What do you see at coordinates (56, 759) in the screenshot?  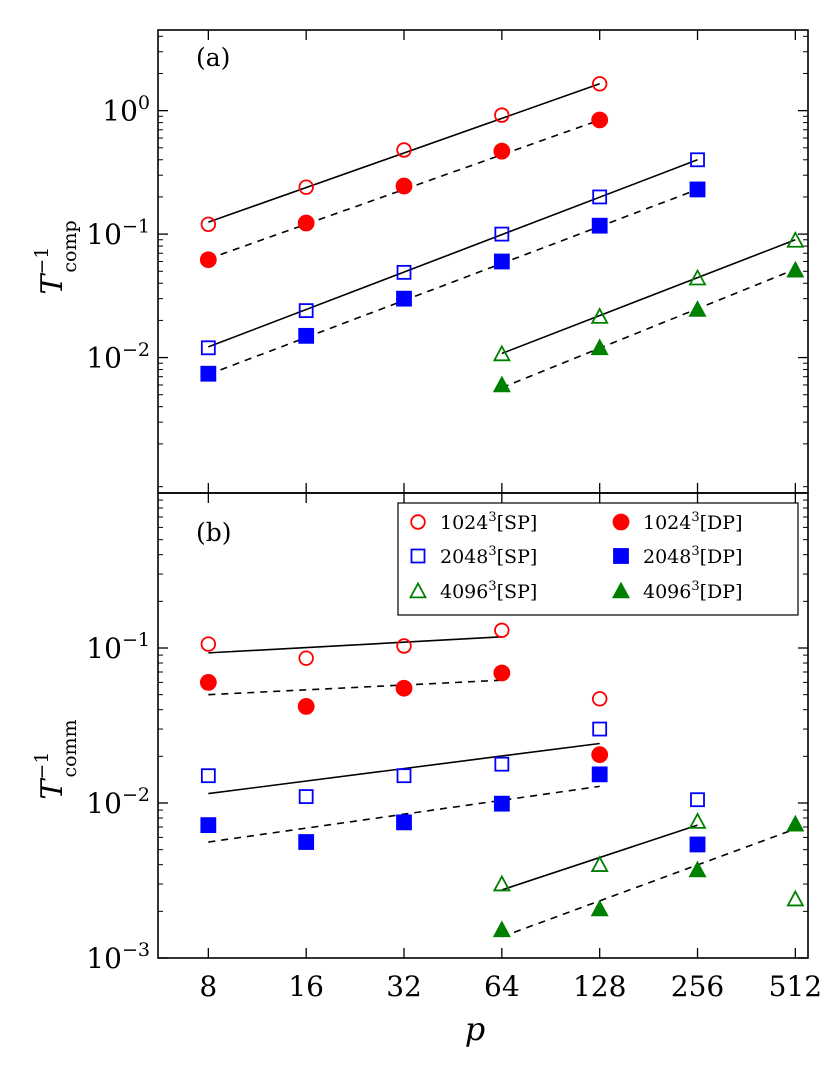 I see `y-axis-label: T−1 comm` at bounding box center [56, 759].